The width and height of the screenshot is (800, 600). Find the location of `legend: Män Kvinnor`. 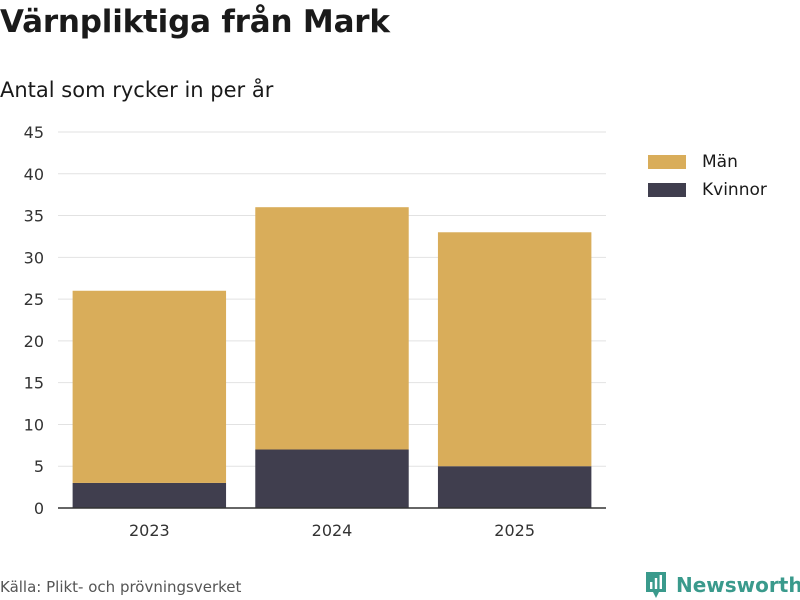

legend: Män Kvinnor is located at coordinates (707, 176).